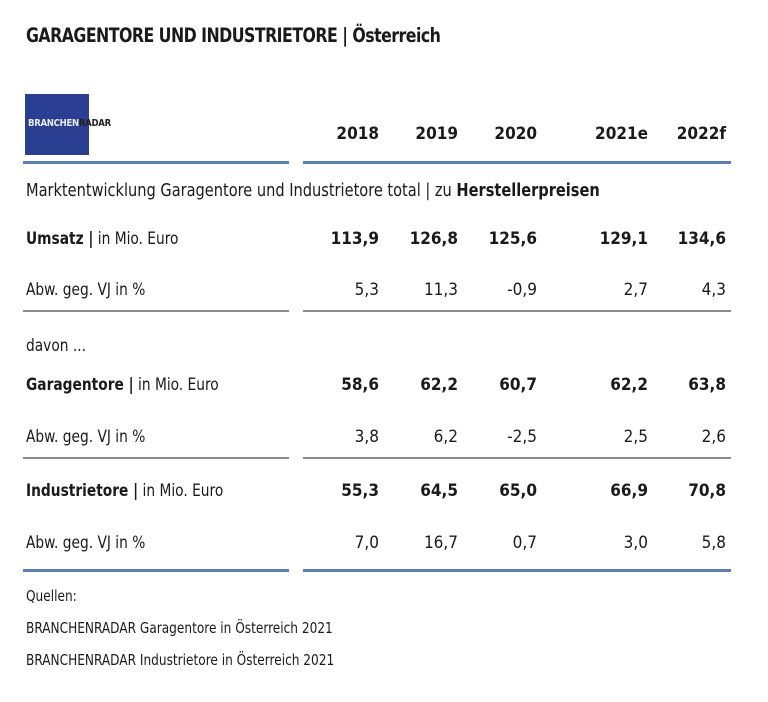 This screenshot has width=768, height=702. I want to click on sources-heading: Quellen:, so click(51, 596).